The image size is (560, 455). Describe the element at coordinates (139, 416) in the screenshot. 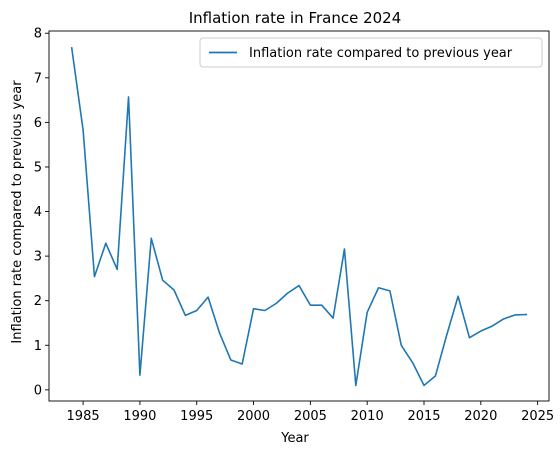

I see `x-tick-label: 1990` at that location.